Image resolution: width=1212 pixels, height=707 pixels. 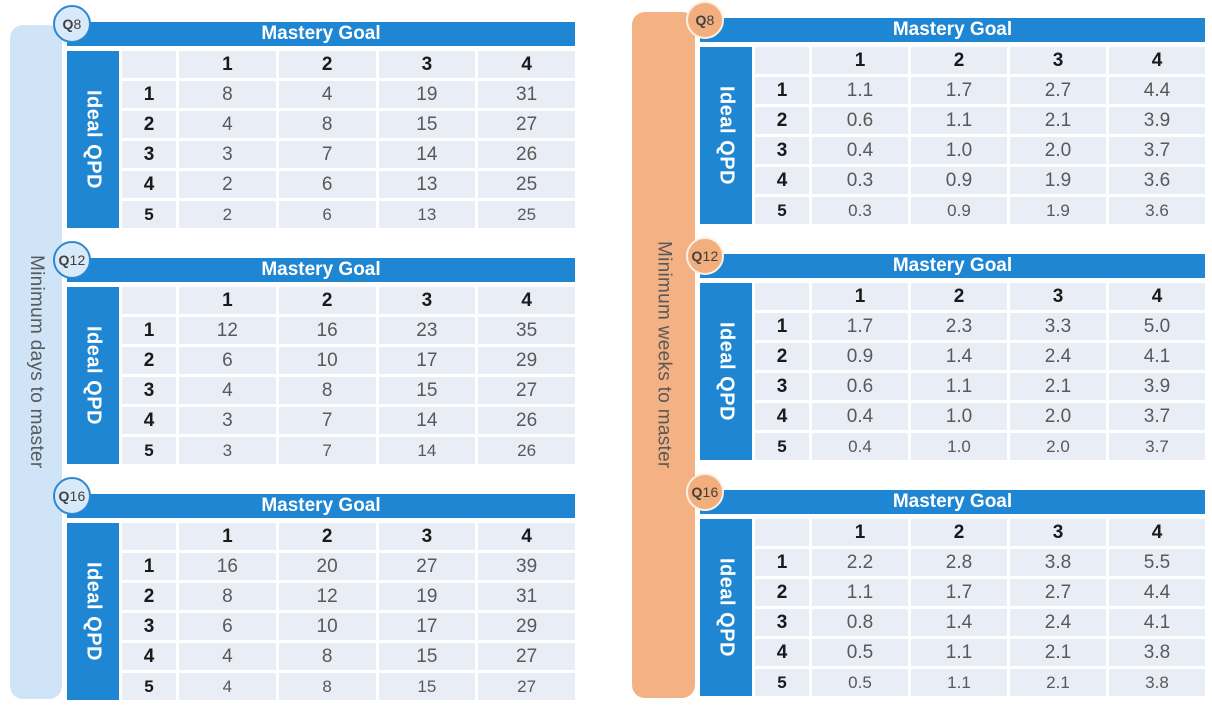 What do you see at coordinates (526, 450) in the screenshot?
I see `value-cell: 26` at bounding box center [526, 450].